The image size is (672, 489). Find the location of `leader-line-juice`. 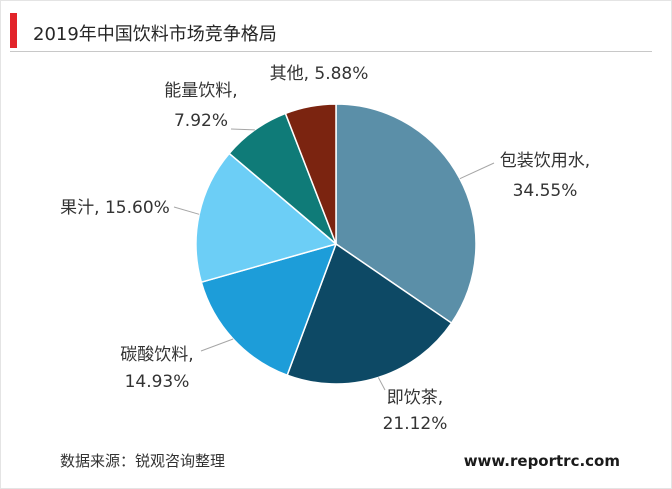

leader-line-juice is located at coordinates (186, 210).